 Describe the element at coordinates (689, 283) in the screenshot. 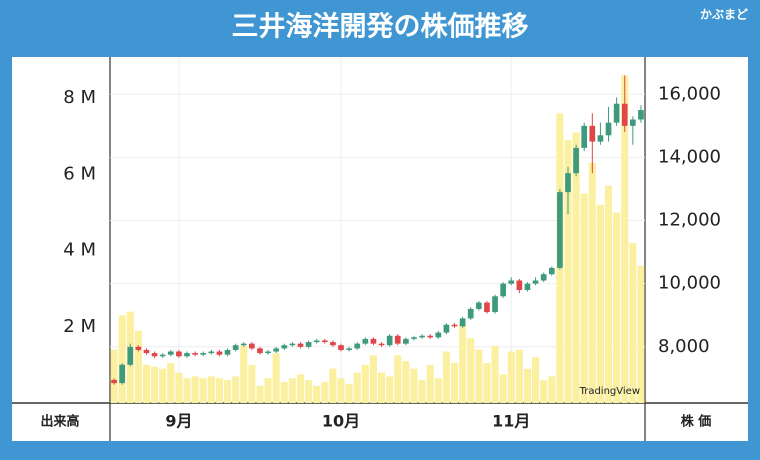

I see `y-tick-label: 10,000` at that location.